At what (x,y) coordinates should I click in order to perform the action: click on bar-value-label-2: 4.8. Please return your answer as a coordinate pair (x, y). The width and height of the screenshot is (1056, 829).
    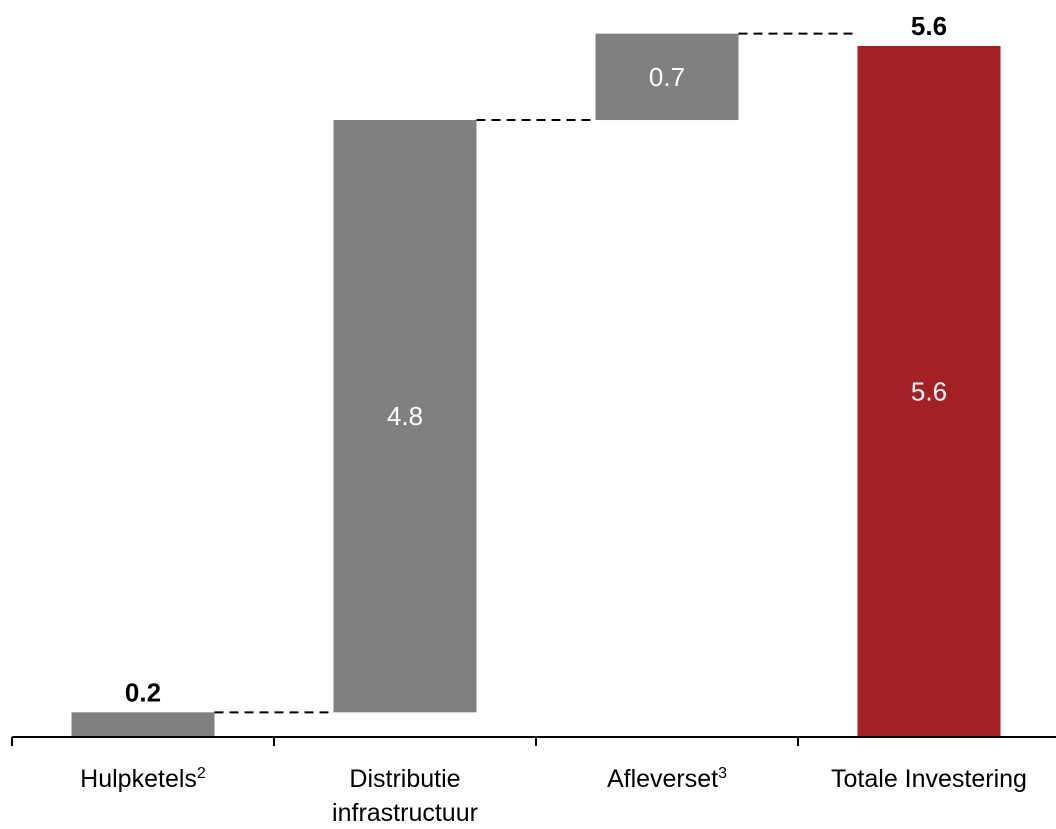
    Looking at the image, I should click on (405, 416).